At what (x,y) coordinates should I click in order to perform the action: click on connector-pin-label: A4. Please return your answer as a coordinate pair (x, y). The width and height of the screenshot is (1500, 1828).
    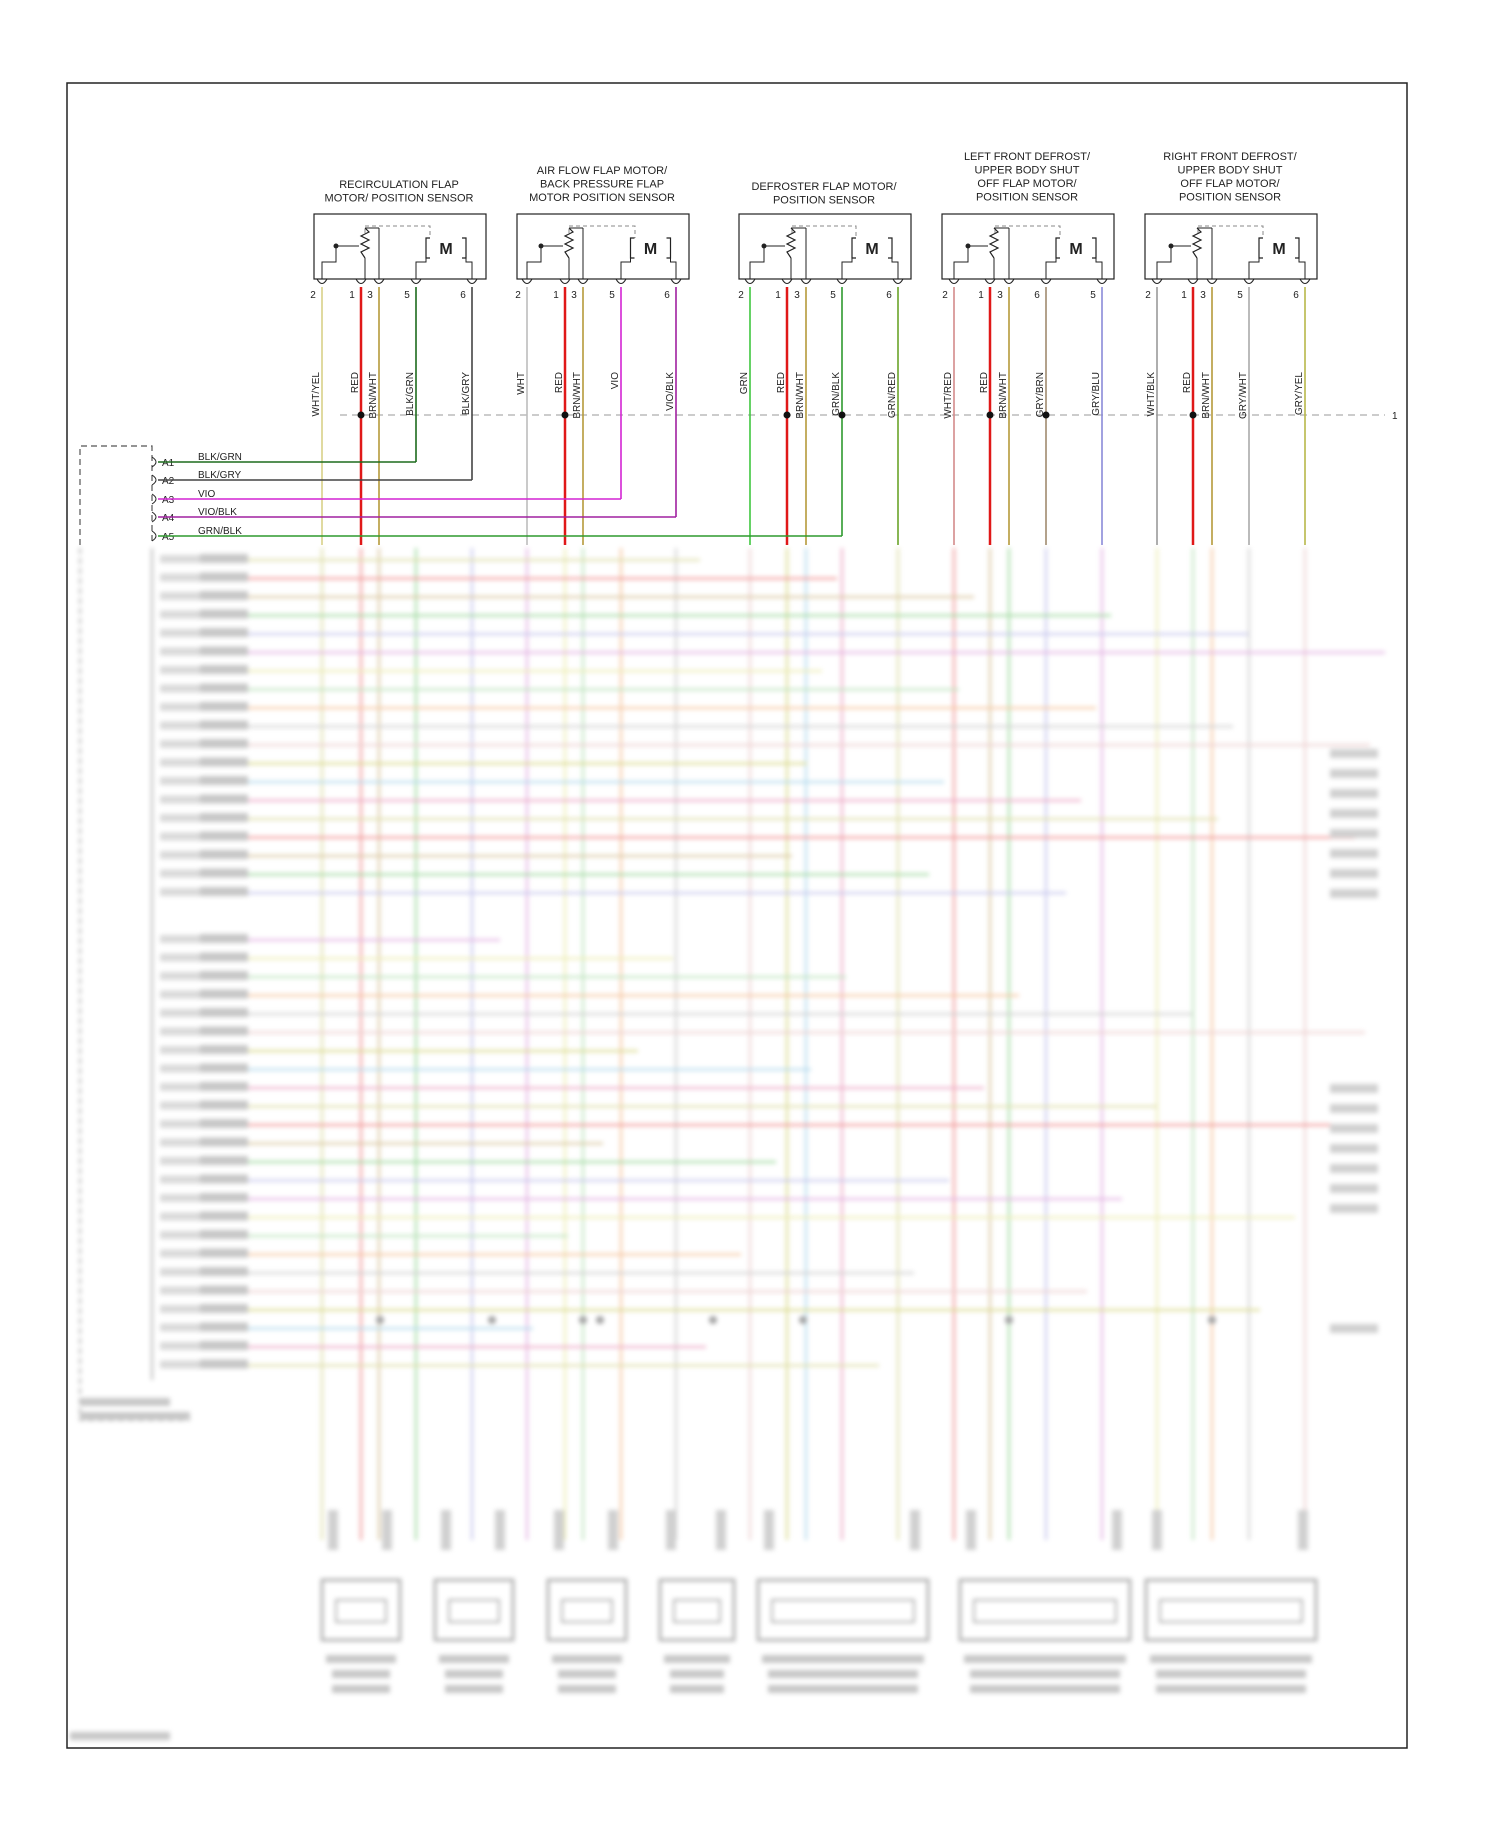
    Looking at the image, I should click on (168, 518).